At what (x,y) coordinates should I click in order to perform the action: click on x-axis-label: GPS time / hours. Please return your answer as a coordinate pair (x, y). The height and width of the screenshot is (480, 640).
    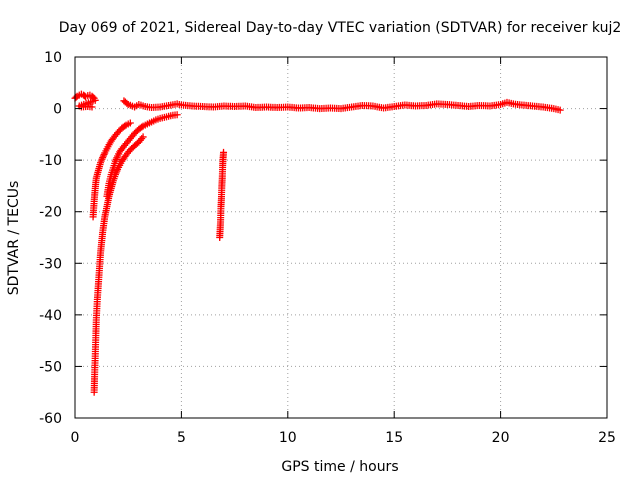
    Looking at the image, I should click on (339, 467).